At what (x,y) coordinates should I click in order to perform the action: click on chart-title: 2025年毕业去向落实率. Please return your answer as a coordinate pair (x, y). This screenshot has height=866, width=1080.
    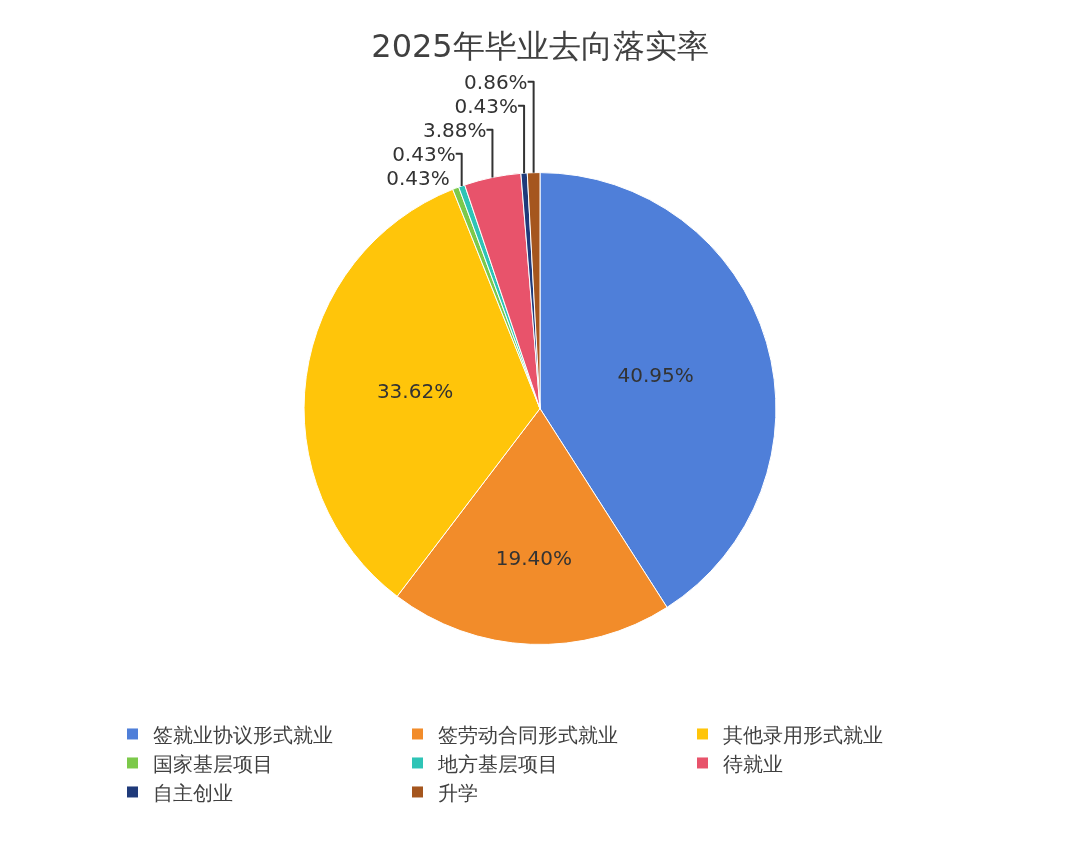
    Looking at the image, I should click on (540, 46).